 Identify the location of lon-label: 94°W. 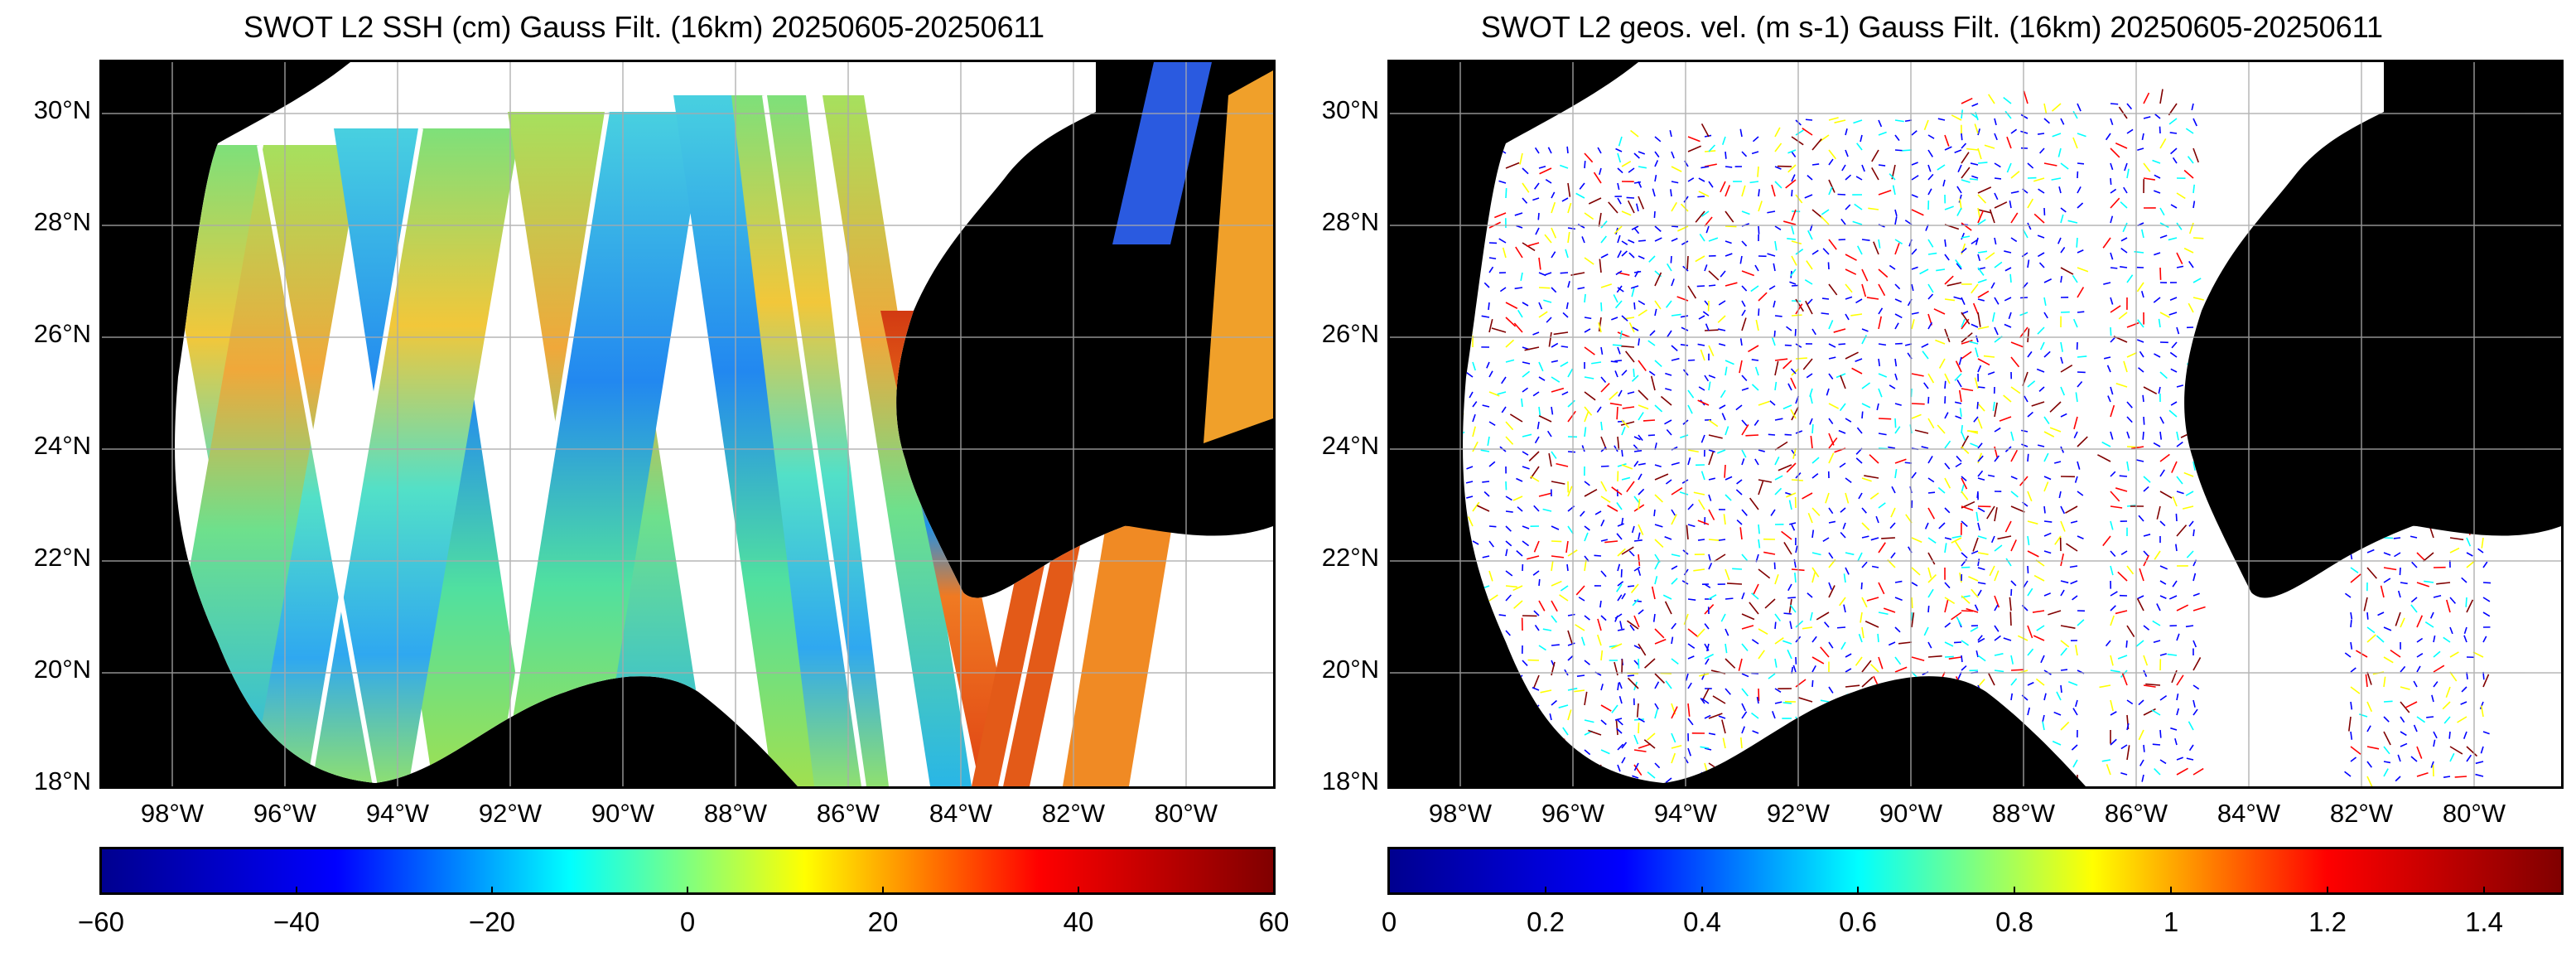
(1685, 813).